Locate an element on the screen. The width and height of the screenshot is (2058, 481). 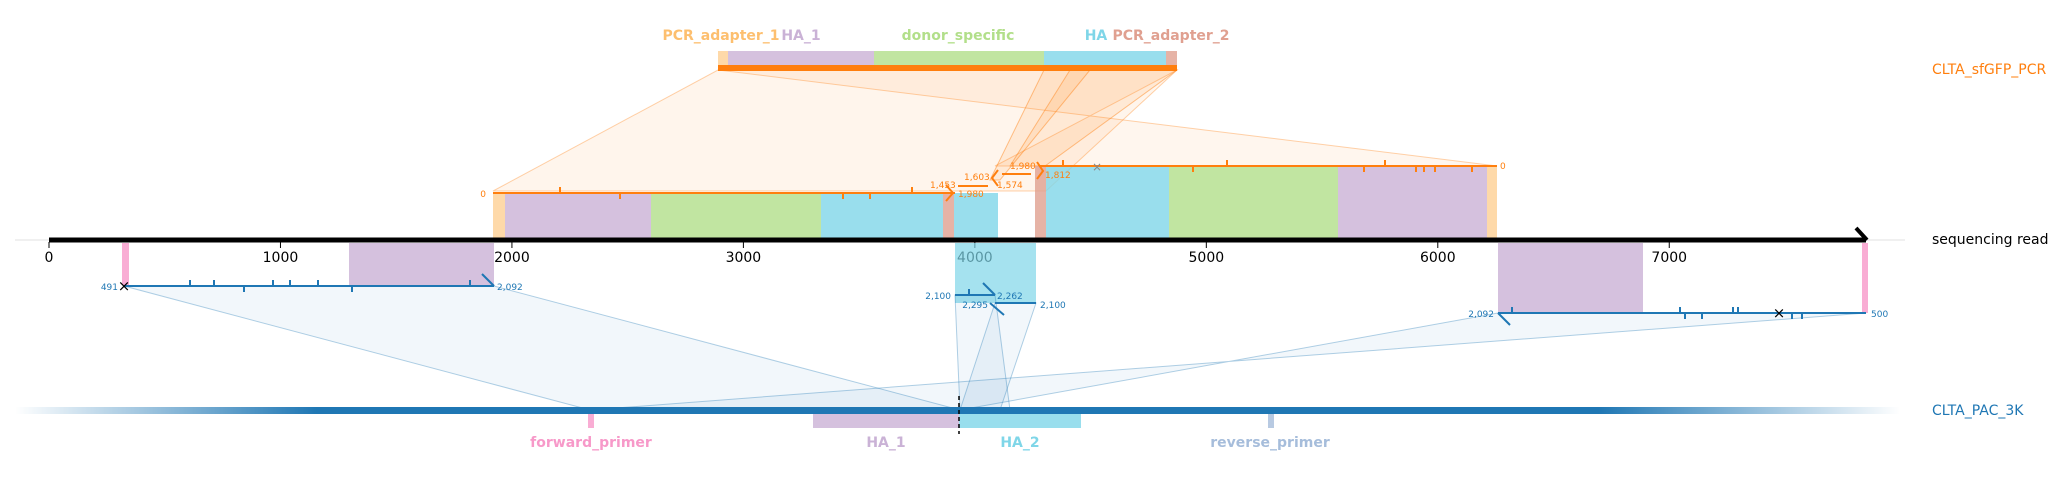
axis-tick-label: 1000 is located at coordinates (281, 258).